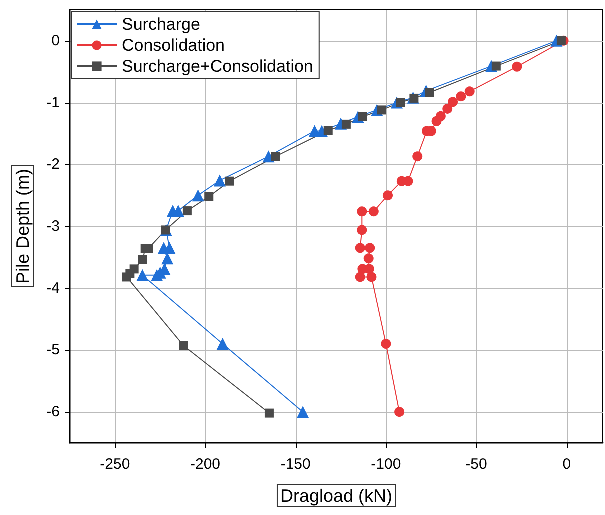 The image size is (605, 515). Describe the element at coordinates (53, 103) in the screenshot. I see `y-tick-label: -1` at that location.